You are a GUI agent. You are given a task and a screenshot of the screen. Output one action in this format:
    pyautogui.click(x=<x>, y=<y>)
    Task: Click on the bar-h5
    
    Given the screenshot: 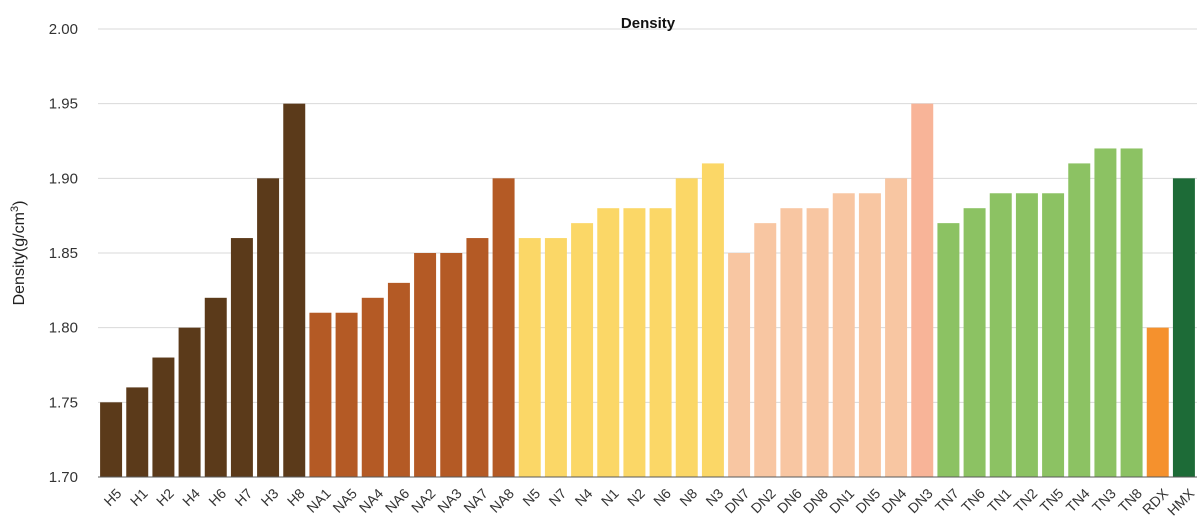 What is the action you would take?
    pyautogui.click(x=111, y=439)
    